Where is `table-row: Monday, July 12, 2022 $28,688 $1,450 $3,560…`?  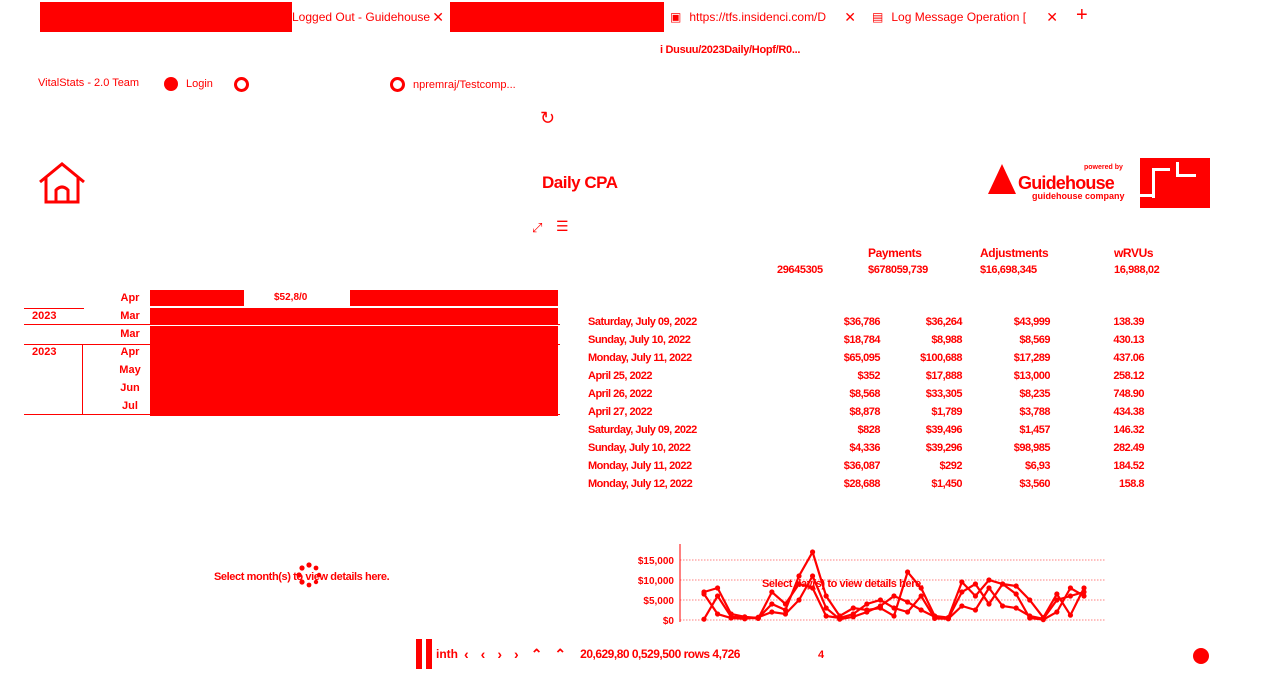 table-row: Monday, July 12, 2022 $28,688 $1,450 $3,560… is located at coordinates (890, 485).